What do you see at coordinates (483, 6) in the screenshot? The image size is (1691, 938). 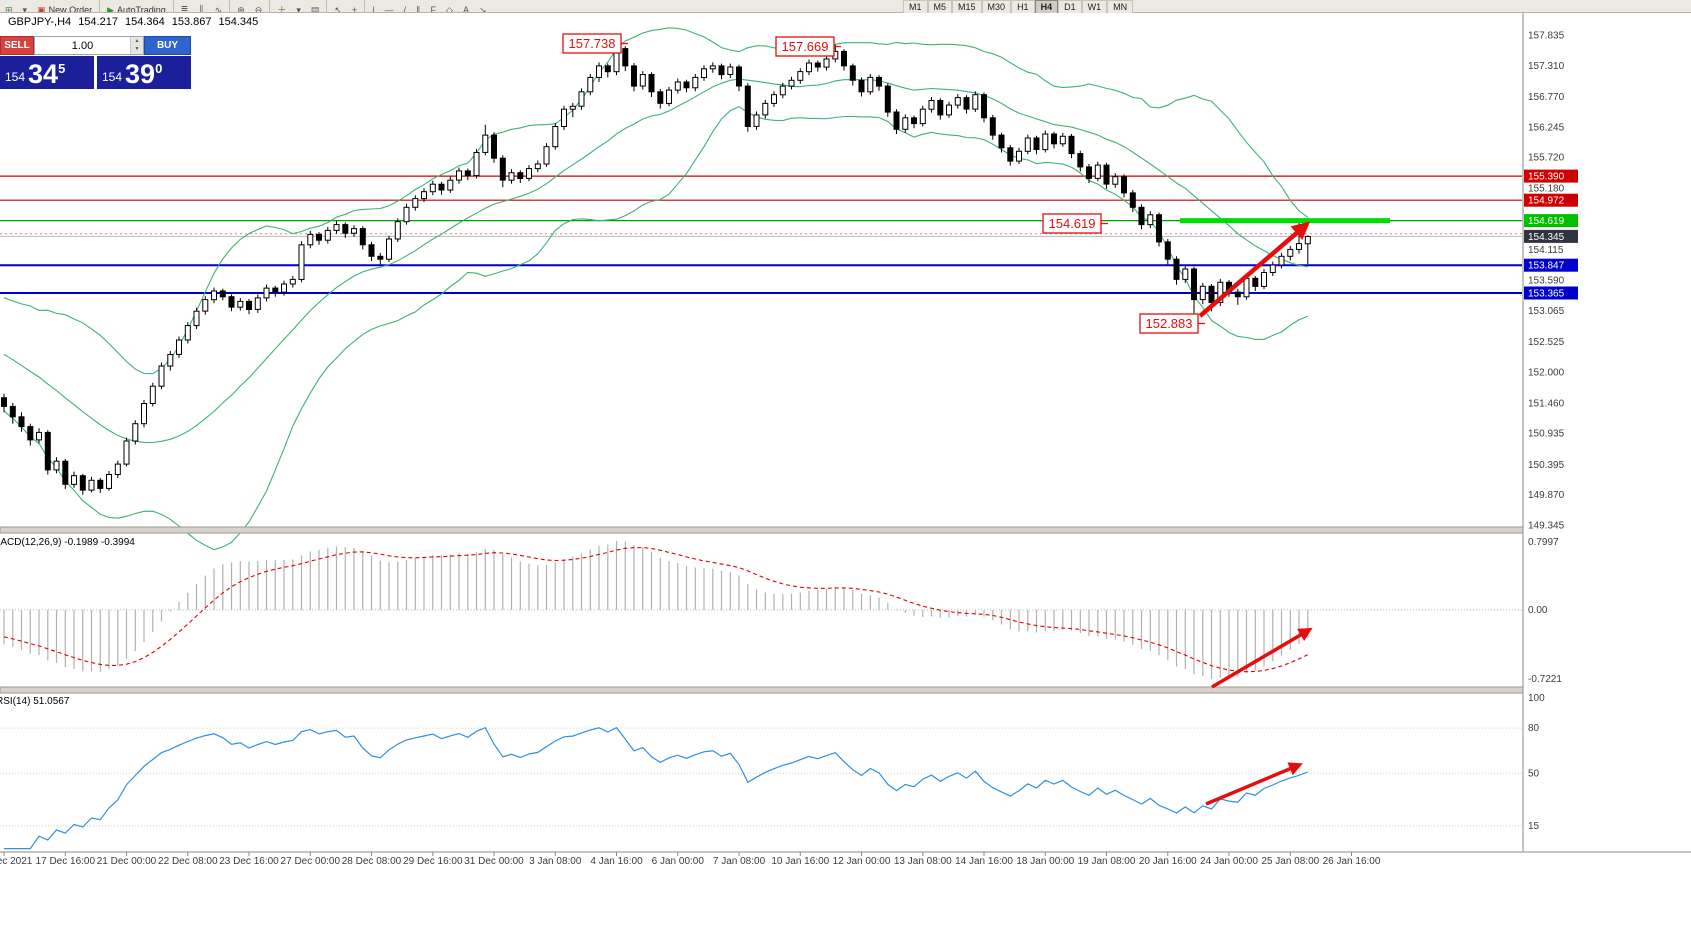 I see `toolbar-arrows-tool-icon: ↘` at bounding box center [483, 6].